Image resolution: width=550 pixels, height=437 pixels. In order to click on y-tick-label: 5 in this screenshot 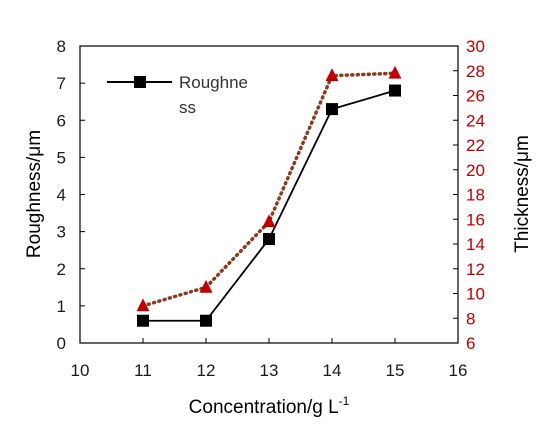, I will do `click(61, 157)`.